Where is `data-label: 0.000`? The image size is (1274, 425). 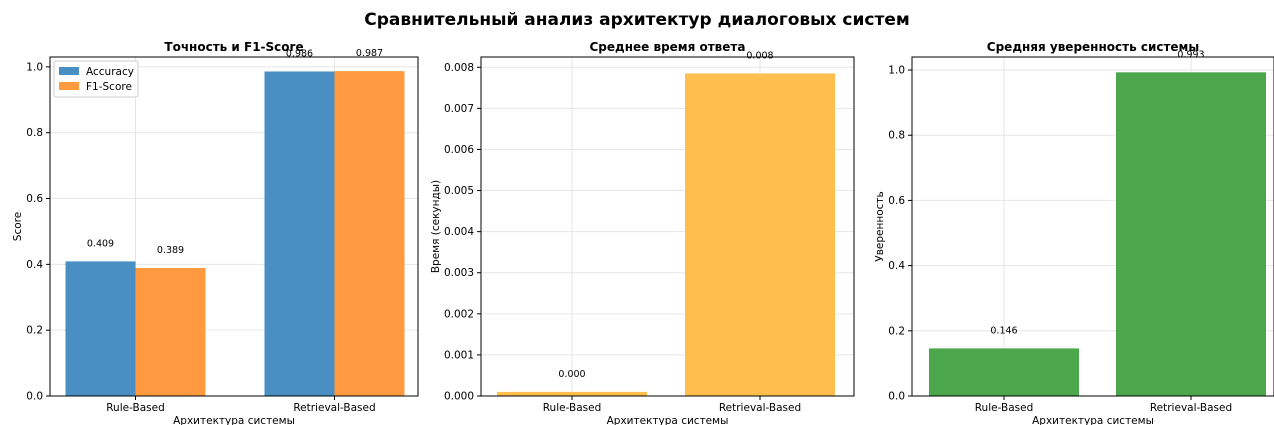 data-label: 0.000 is located at coordinates (571, 374).